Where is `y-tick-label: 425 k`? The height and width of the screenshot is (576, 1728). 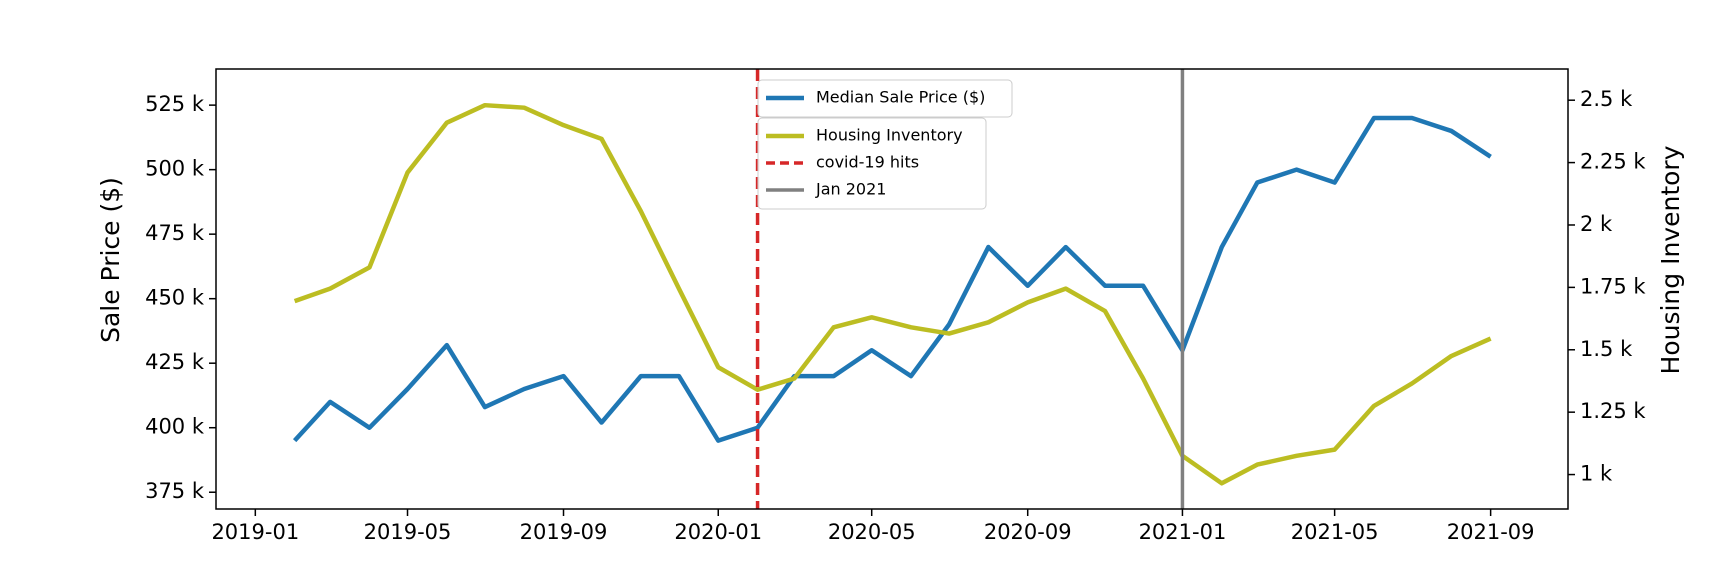 y-tick-label: 425 k is located at coordinates (175, 362).